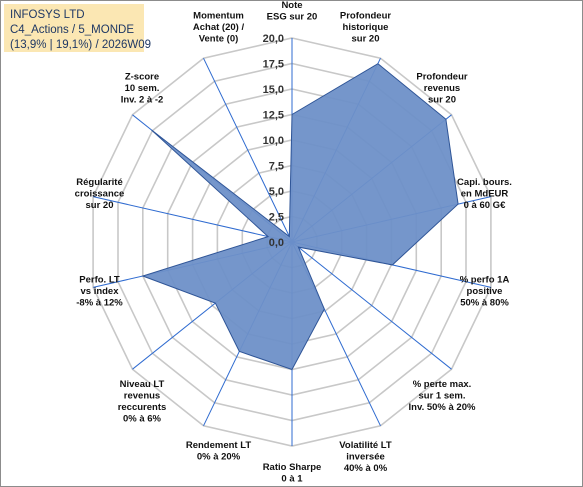 This screenshot has height=487, width=583. I want to click on tick-label-3: 7,5, so click(276, 167).